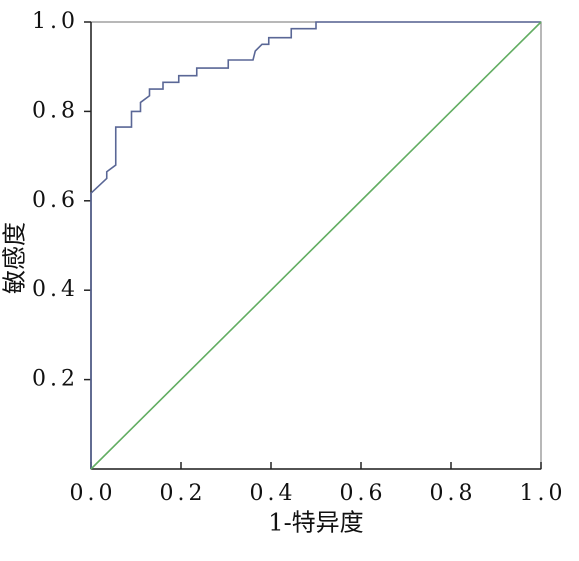  What do you see at coordinates (55, 21) in the screenshot?
I see `y-tick-label: 1.0` at bounding box center [55, 21].